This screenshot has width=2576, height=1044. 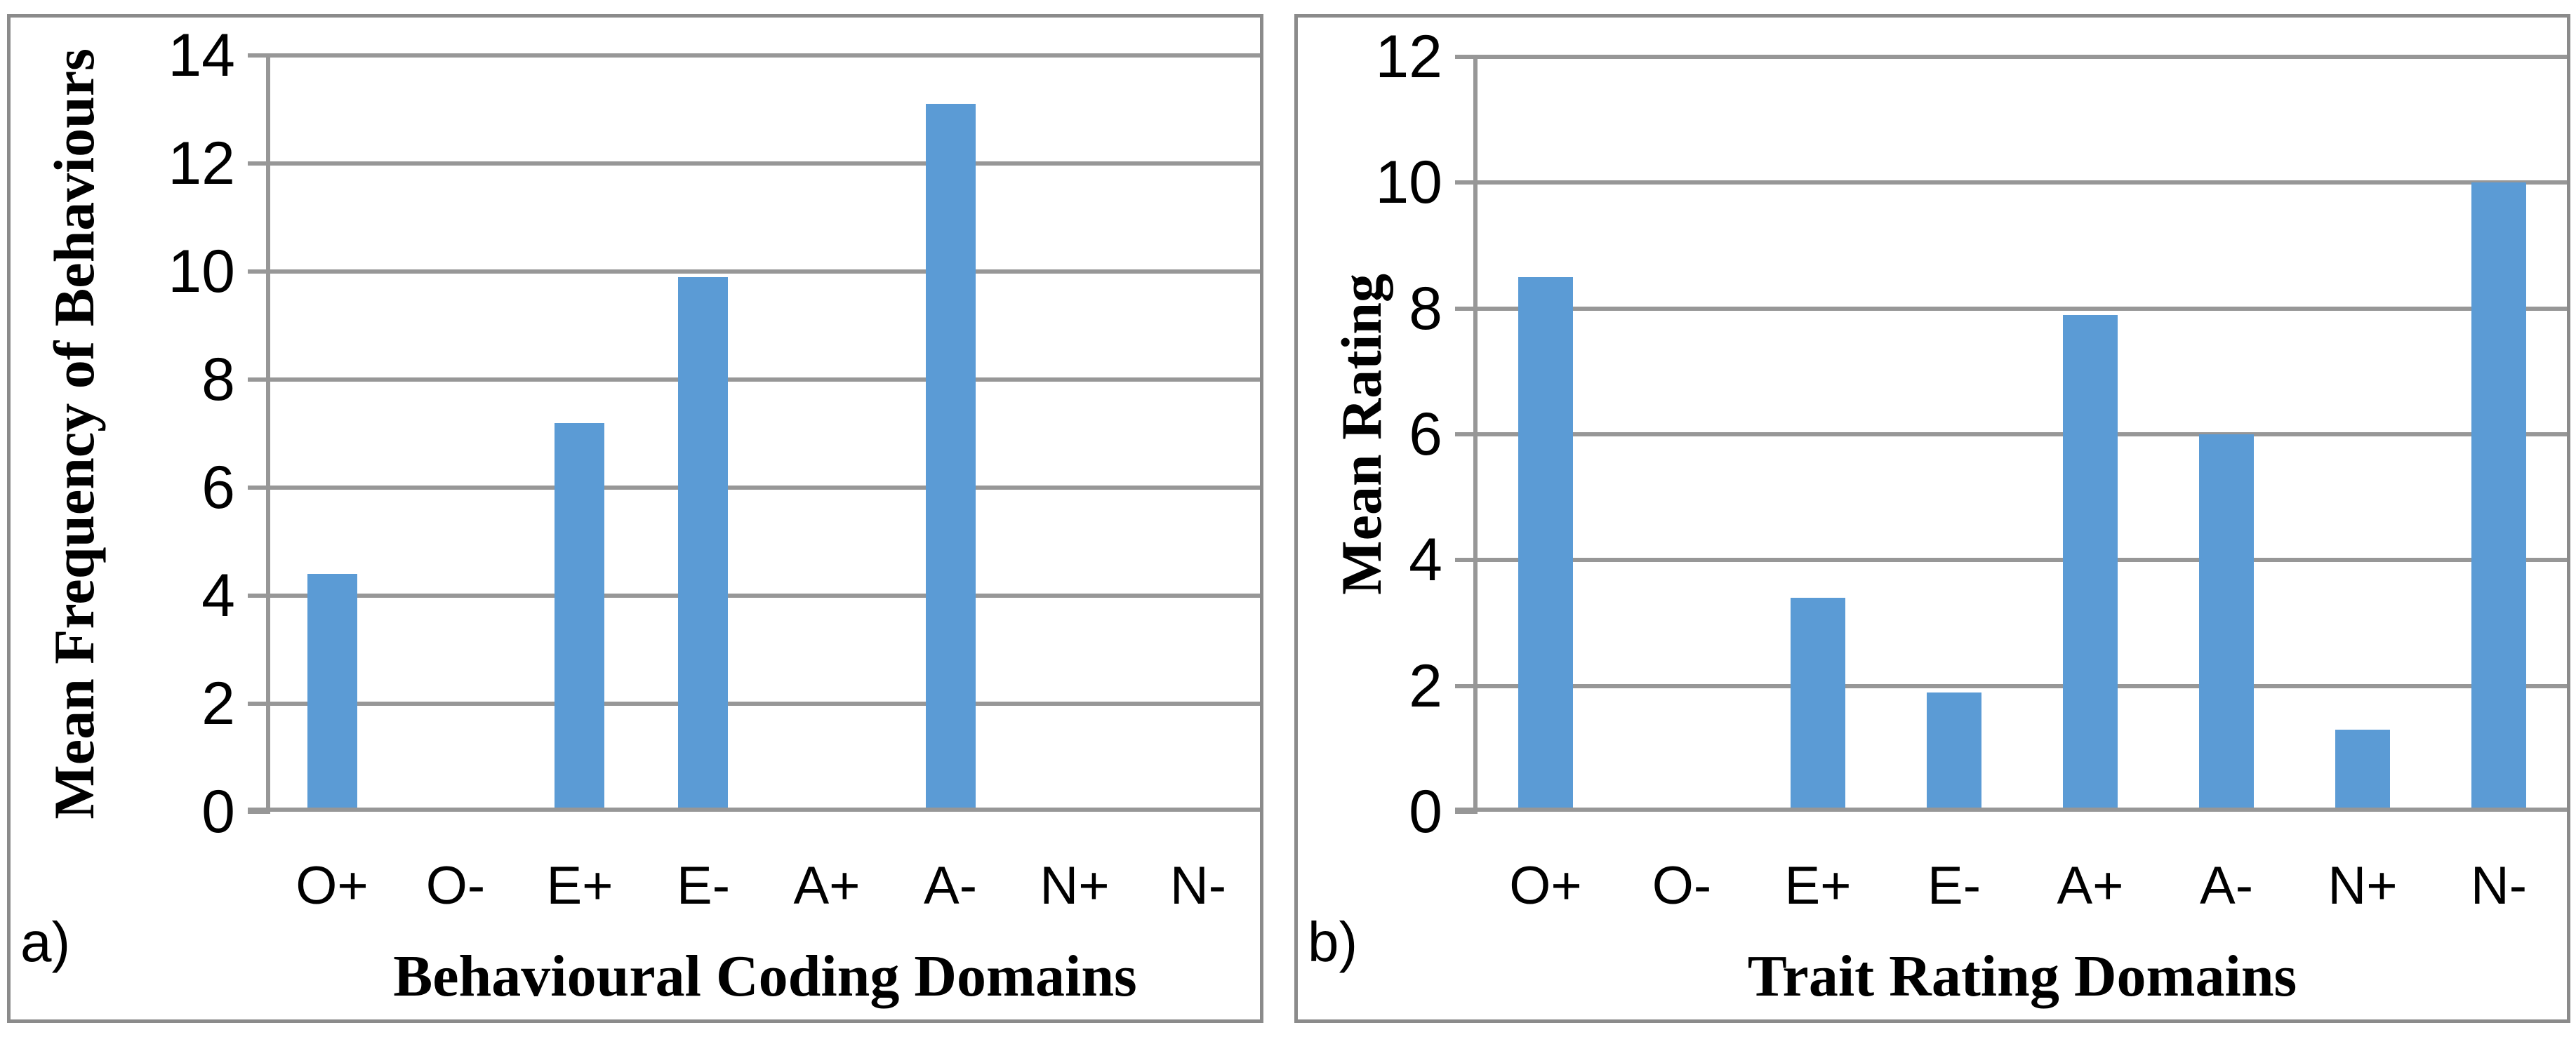 I want to click on bar-A+, so click(x=2091, y=561).